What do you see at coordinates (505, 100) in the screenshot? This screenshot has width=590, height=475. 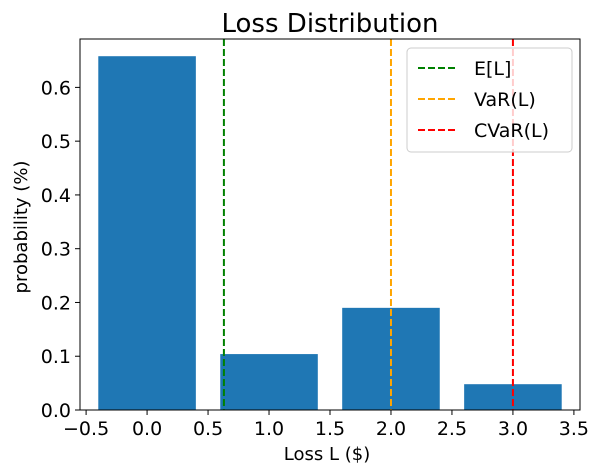 I see `legend-label: VaR(L)` at bounding box center [505, 100].